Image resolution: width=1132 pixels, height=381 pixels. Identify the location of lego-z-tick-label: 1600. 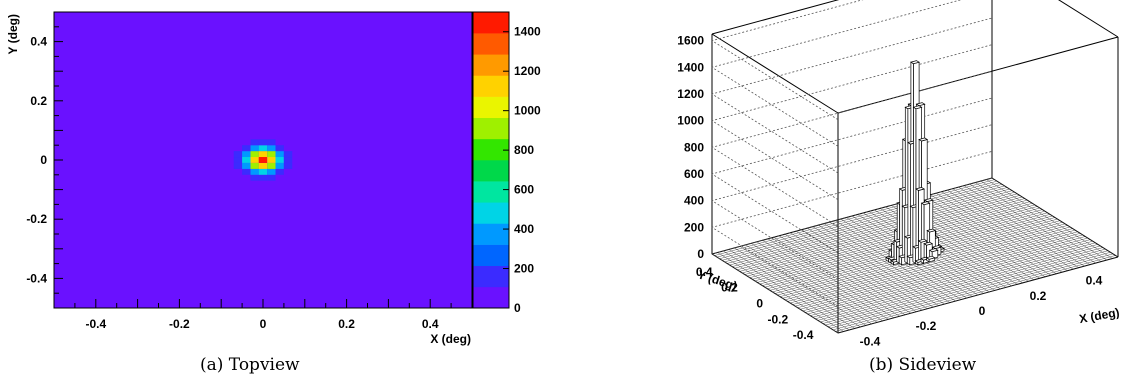
(690, 41).